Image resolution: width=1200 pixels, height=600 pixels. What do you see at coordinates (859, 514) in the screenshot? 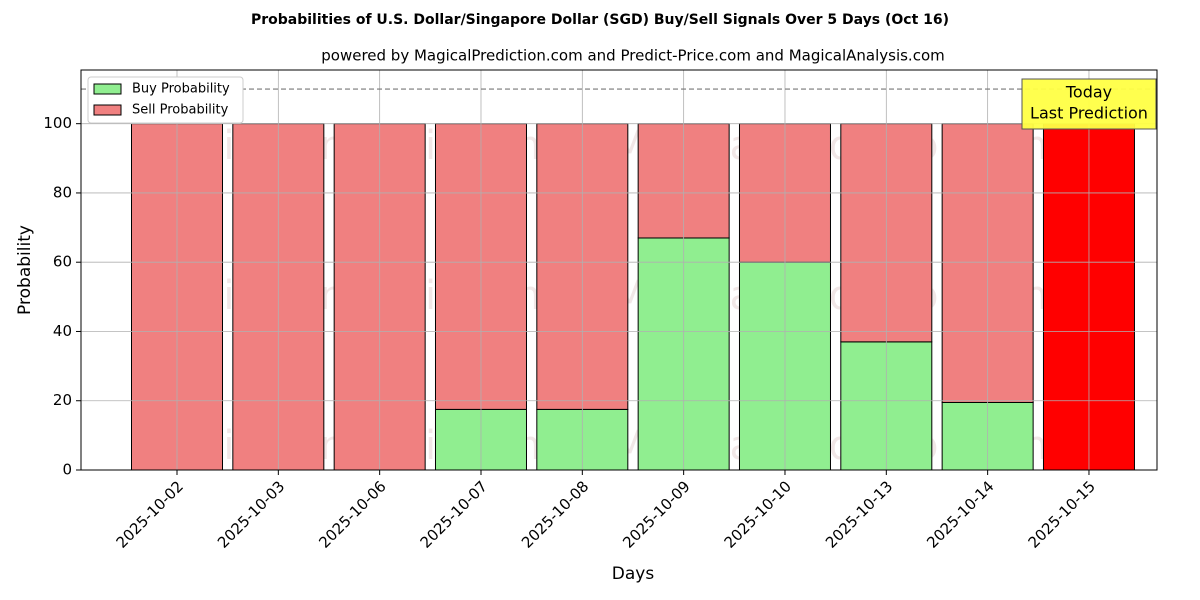
I see `x-tick-label: 2025-10-13` at bounding box center [859, 514].